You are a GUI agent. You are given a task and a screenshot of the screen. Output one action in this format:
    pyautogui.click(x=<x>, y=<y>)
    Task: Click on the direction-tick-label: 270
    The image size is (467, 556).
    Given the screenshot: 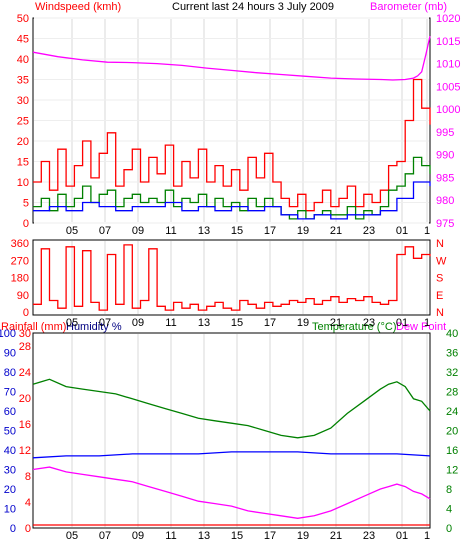 What is the action you would take?
    pyautogui.click(x=20, y=261)
    